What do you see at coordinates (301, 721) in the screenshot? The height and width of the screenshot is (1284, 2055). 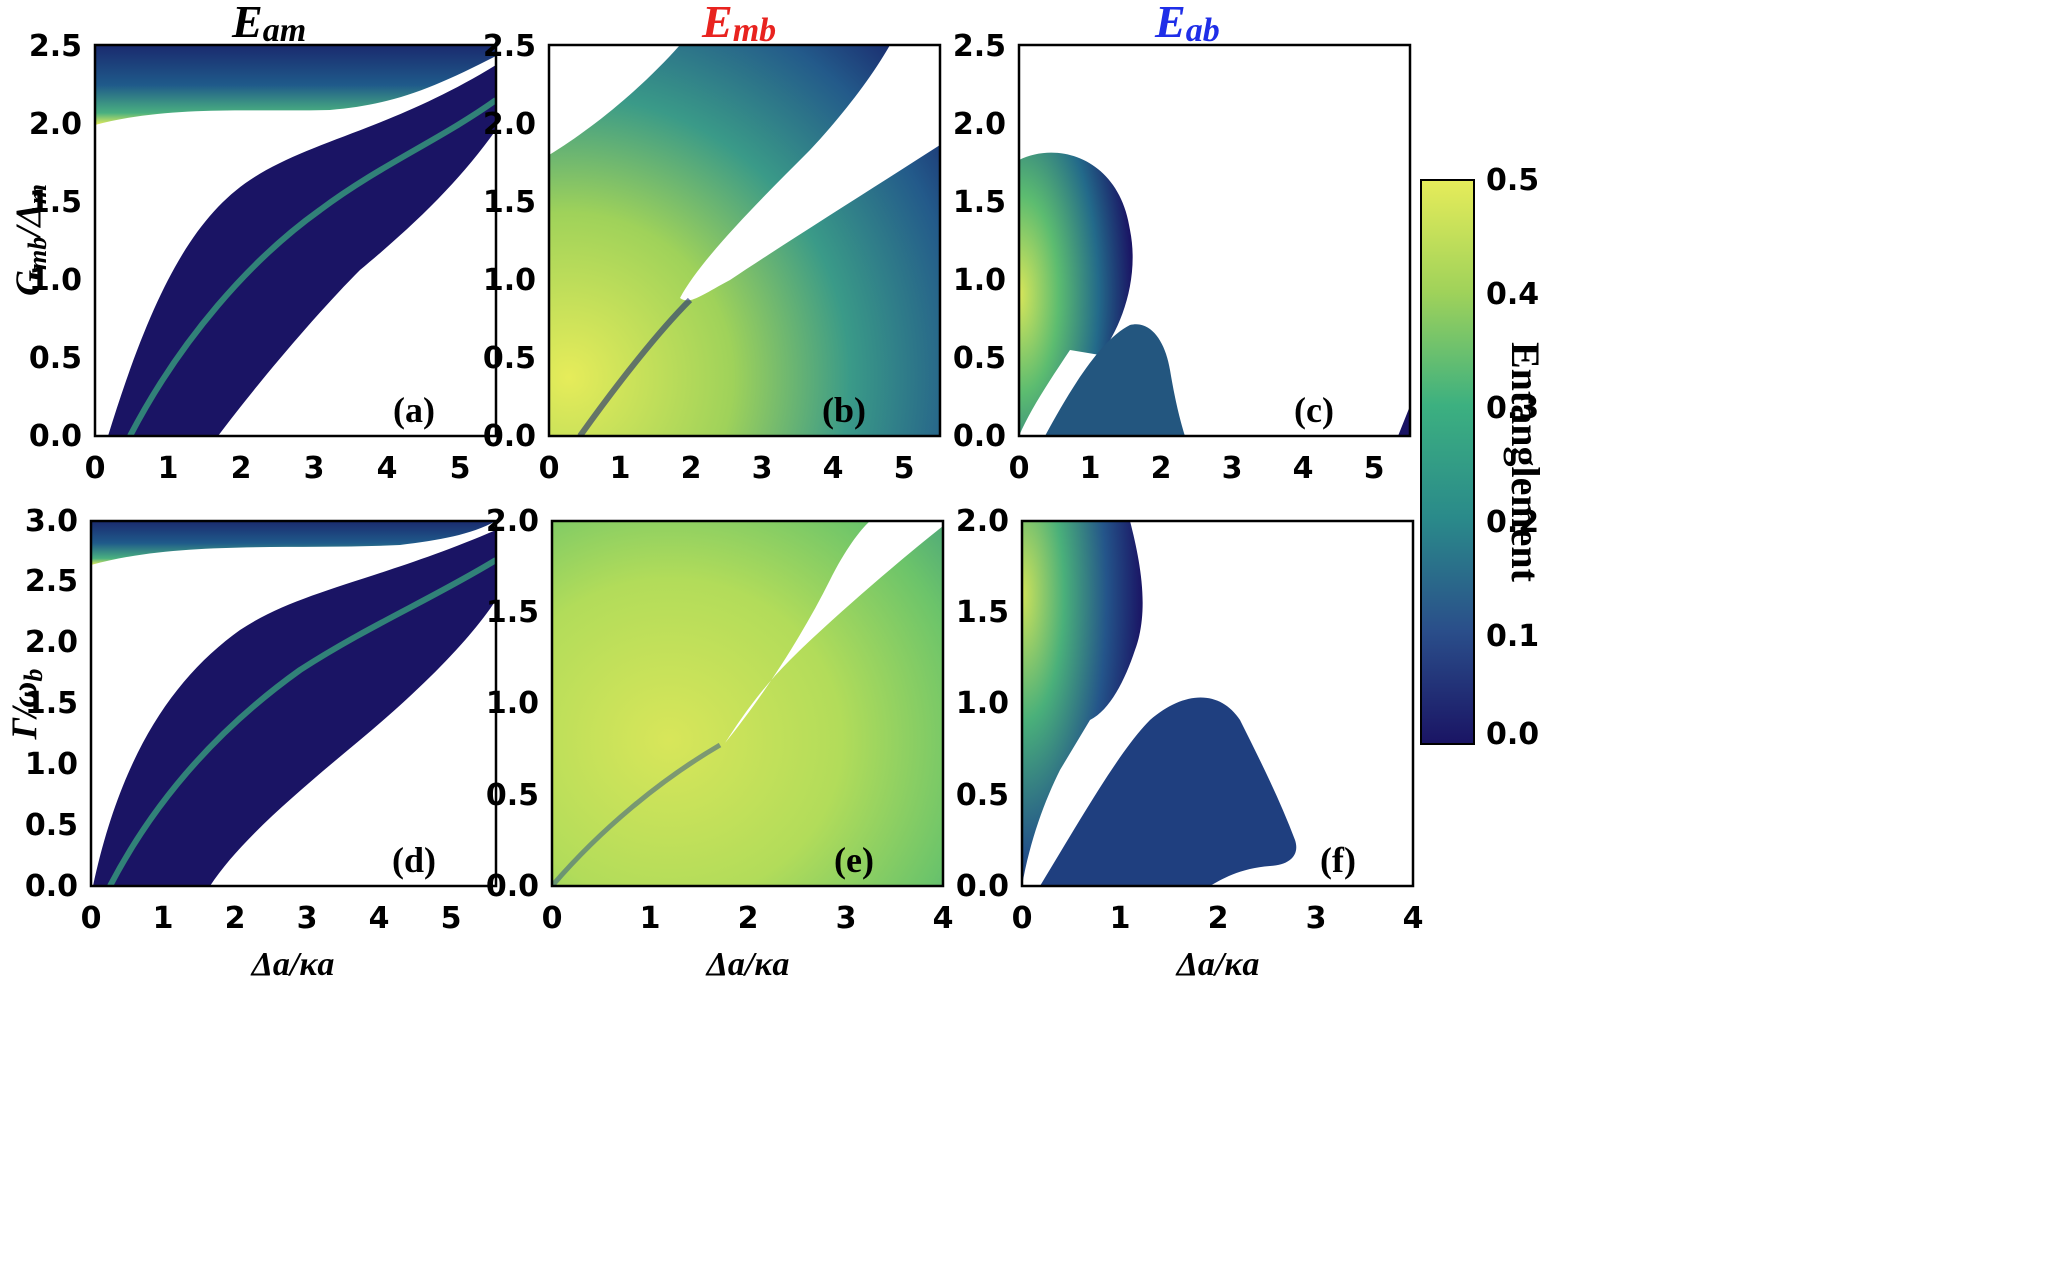 I see `panel-d-ridge` at bounding box center [301, 721].